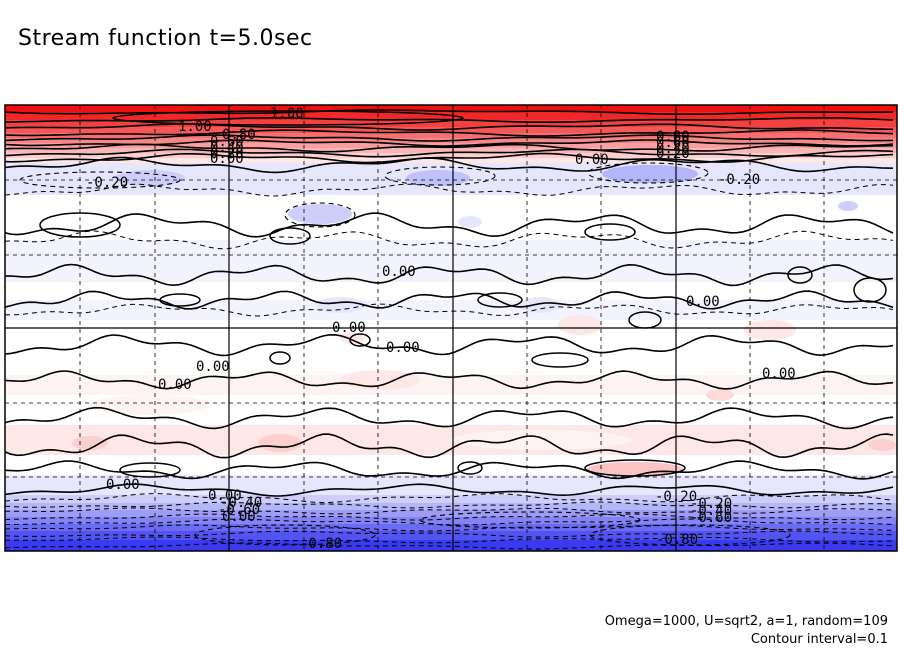  Describe the element at coordinates (746, 621) in the screenshot. I see `parameter-note: Omega=1000, U=sqrt2, a=1, random=109` at that location.